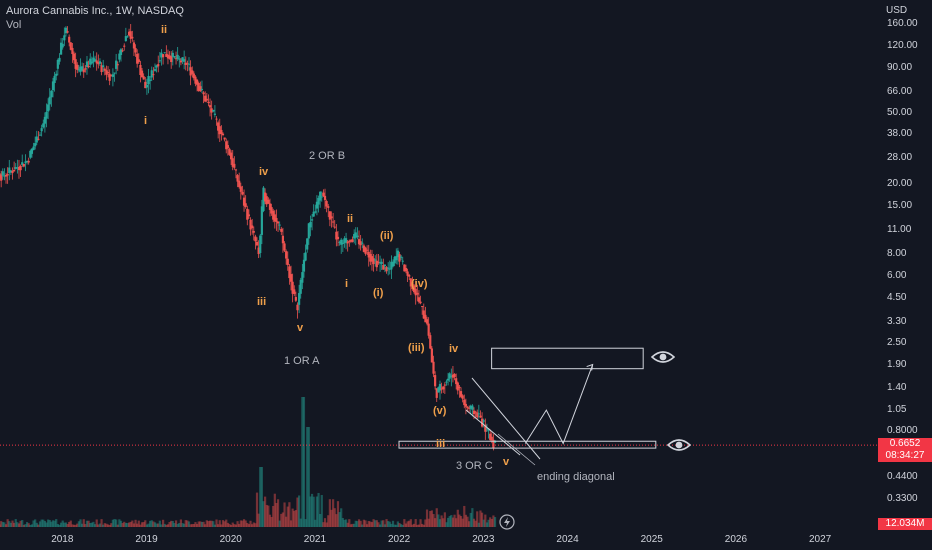 This screenshot has width=932, height=550. Describe the element at coordinates (897, 10) in the screenshot. I see `currency-label: USD` at that location.